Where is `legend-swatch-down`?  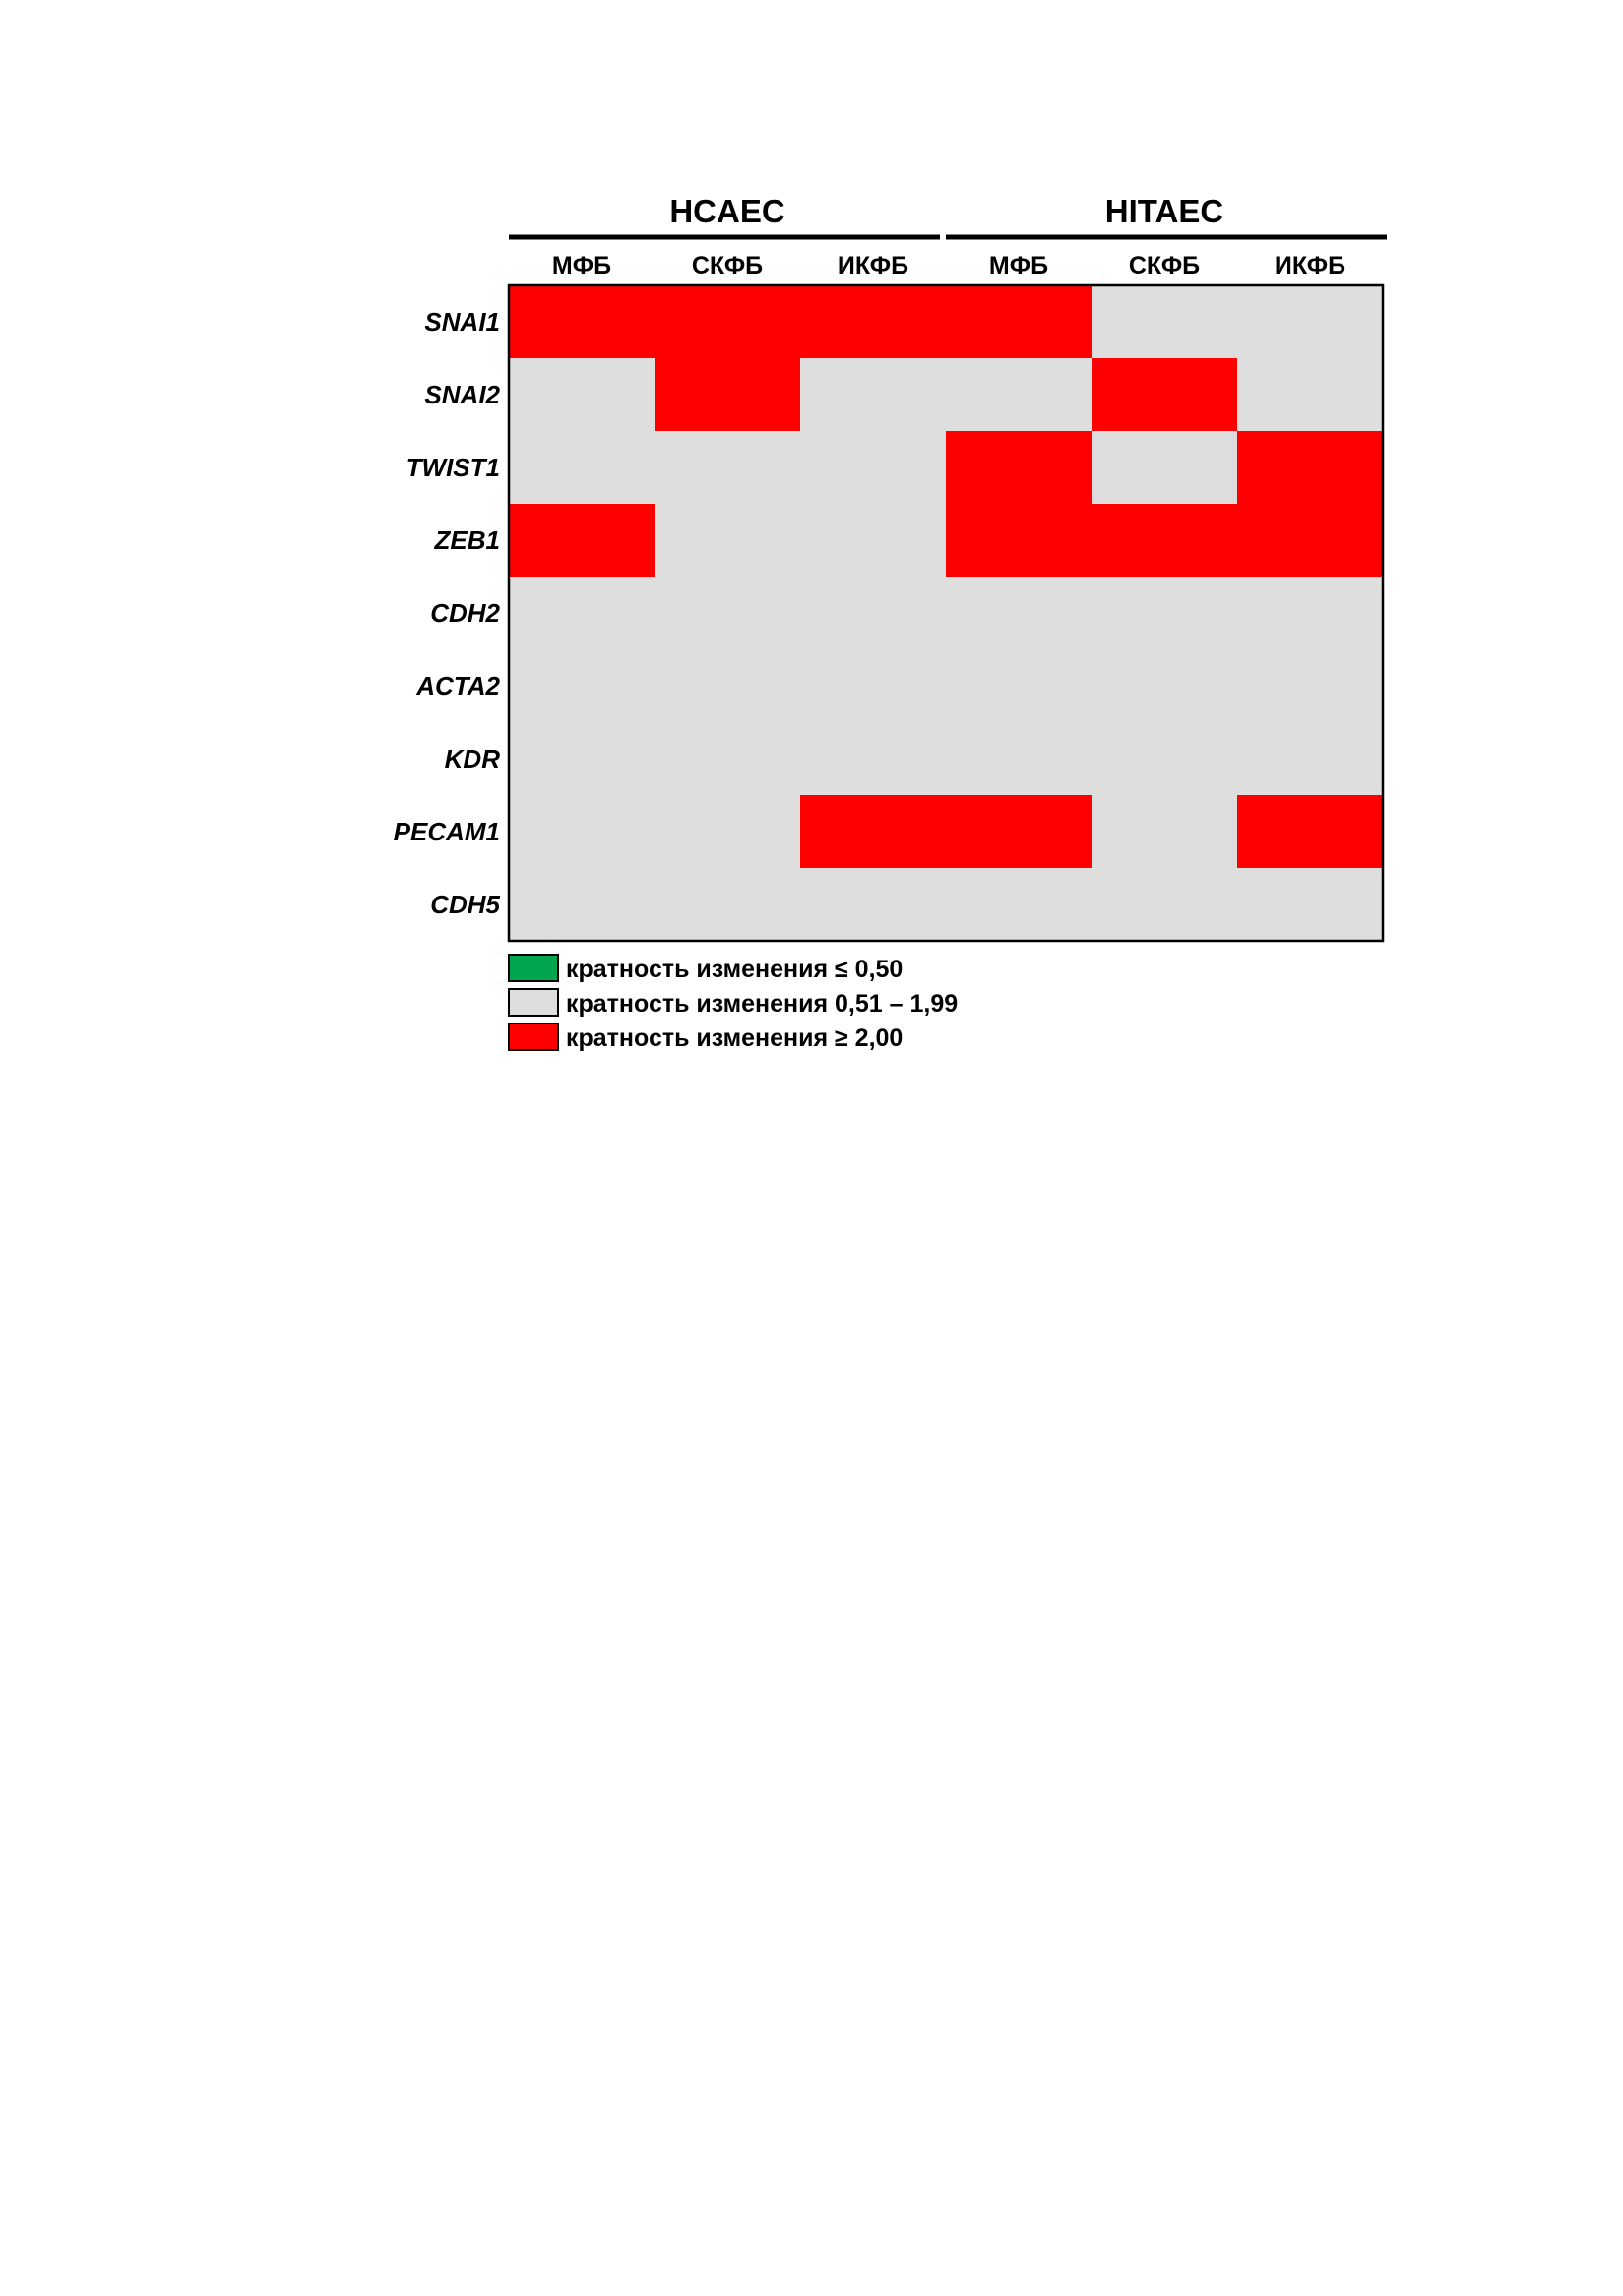
legend-swatch-down is located at coordinates (533, 968).